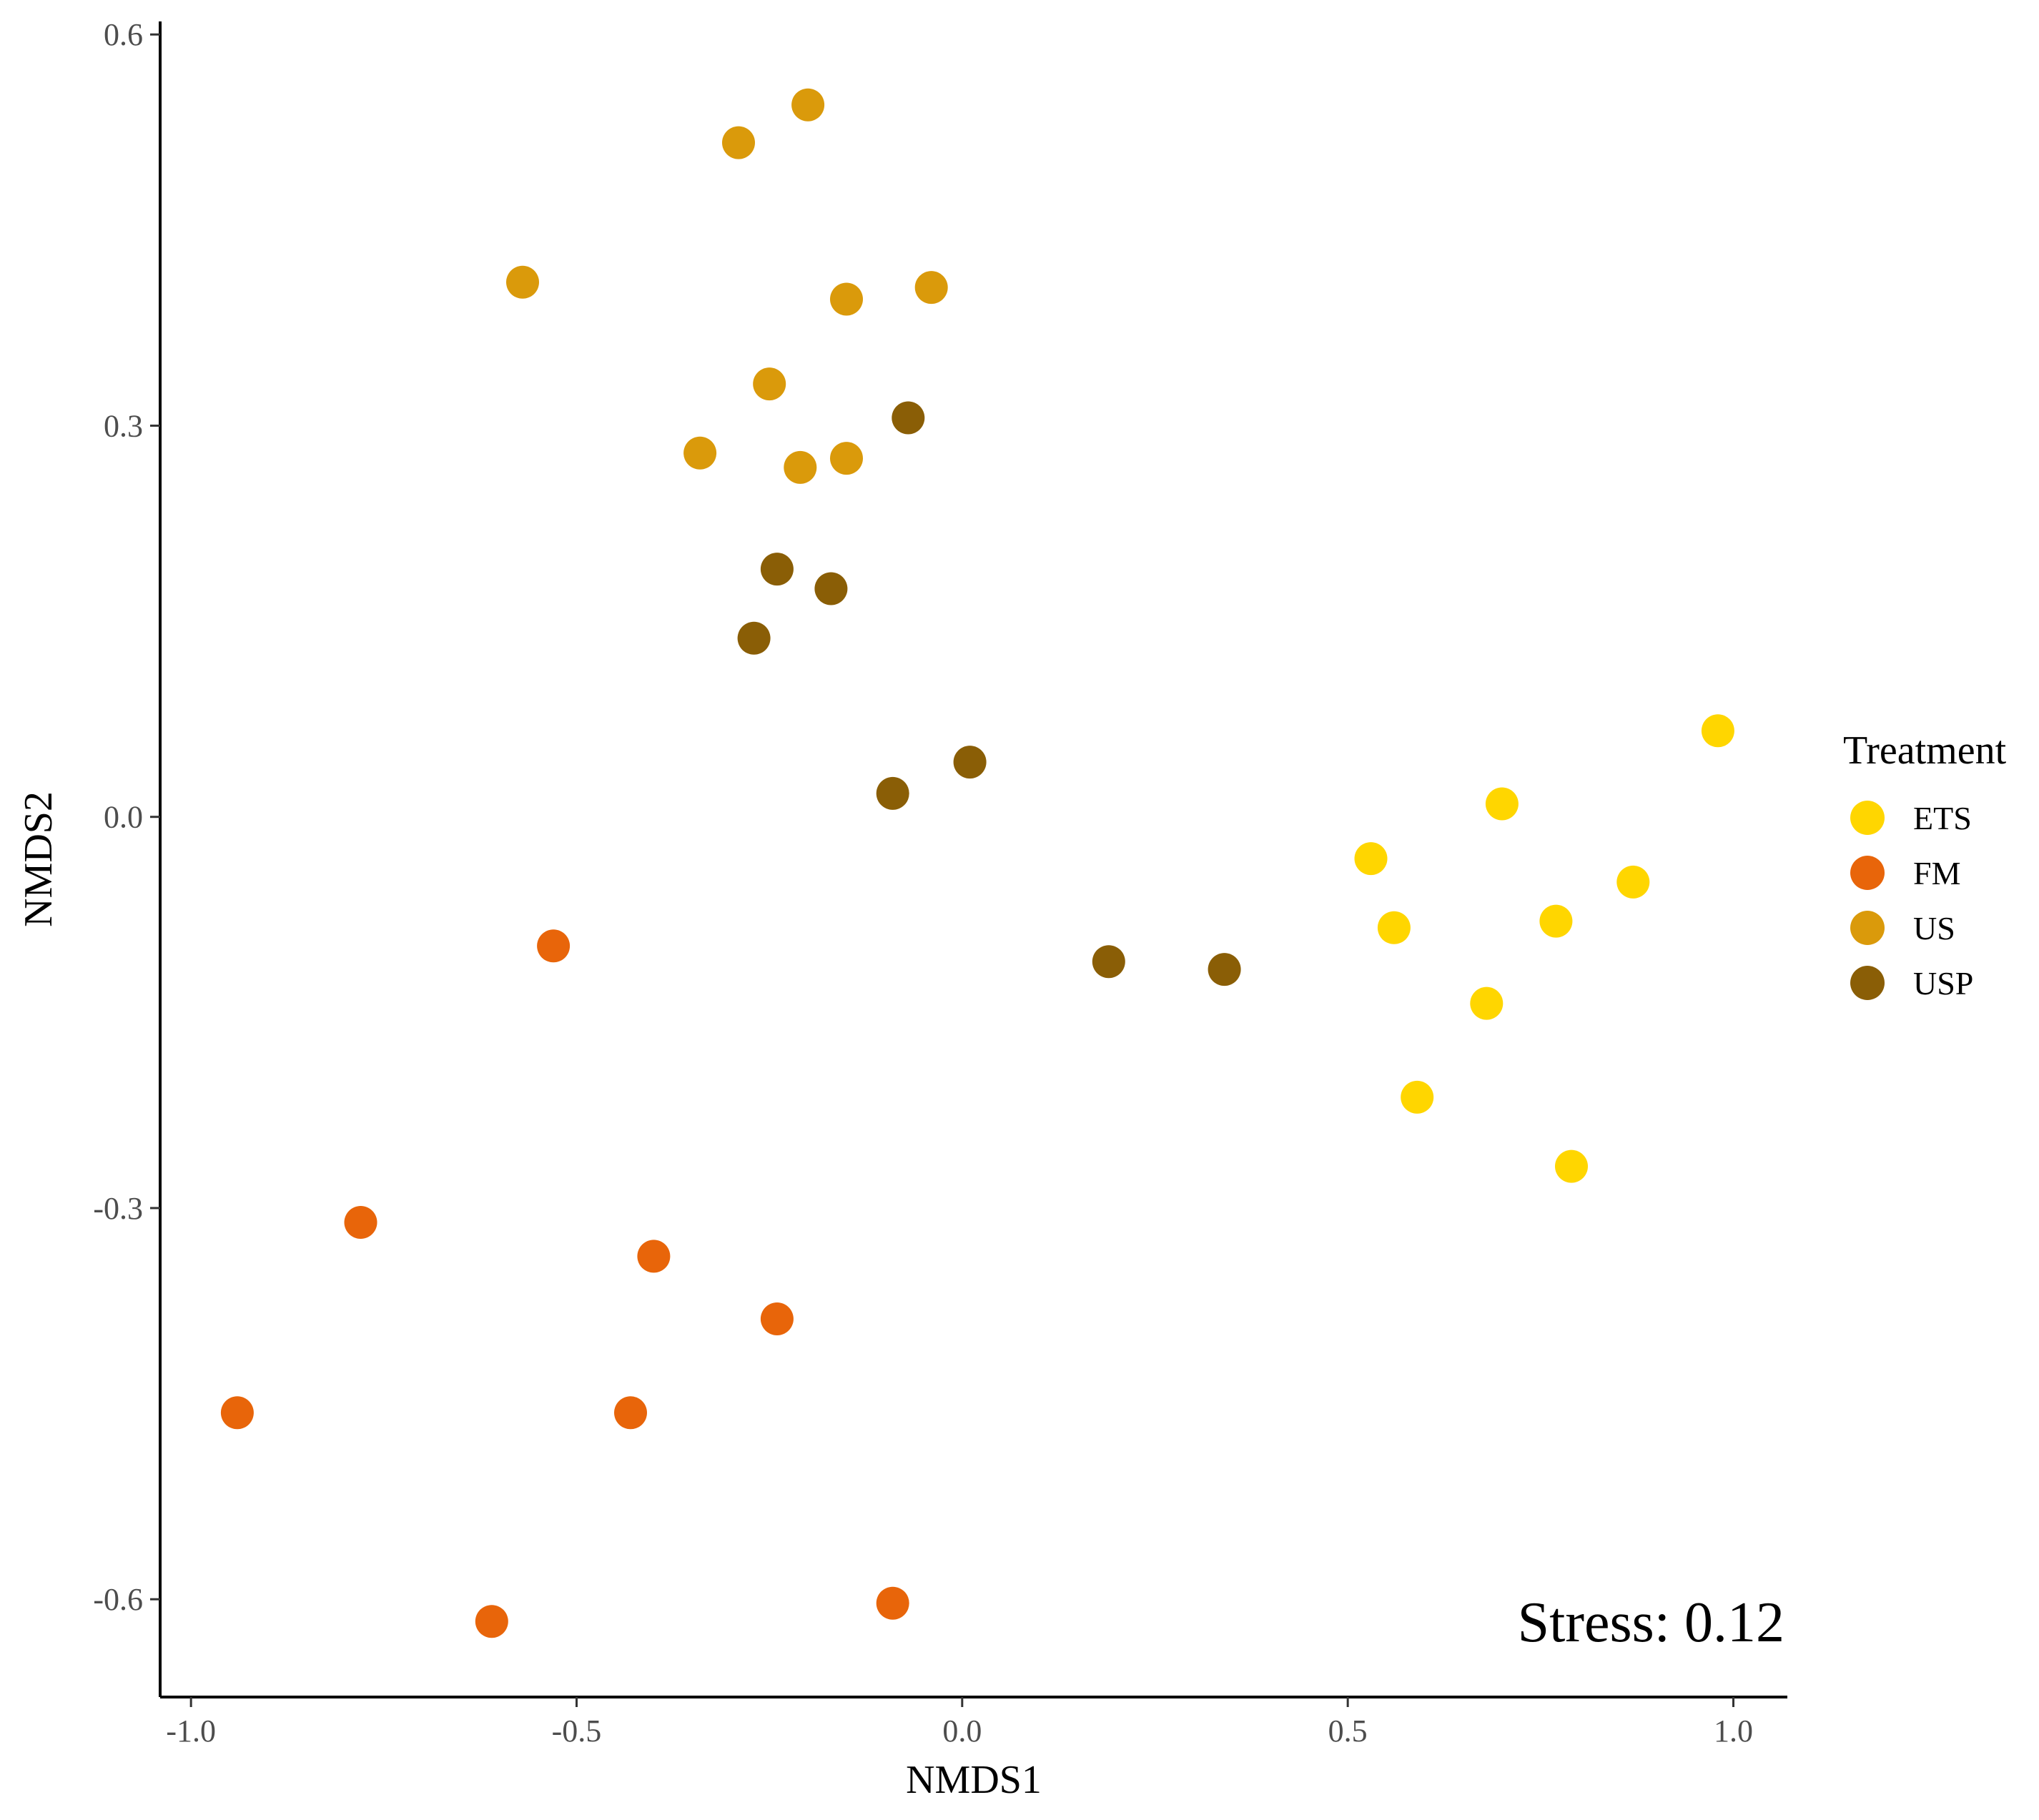  Describe the element at coordinates (1867, 873) in the screenshot. I see `legend-key-fm` at that location.